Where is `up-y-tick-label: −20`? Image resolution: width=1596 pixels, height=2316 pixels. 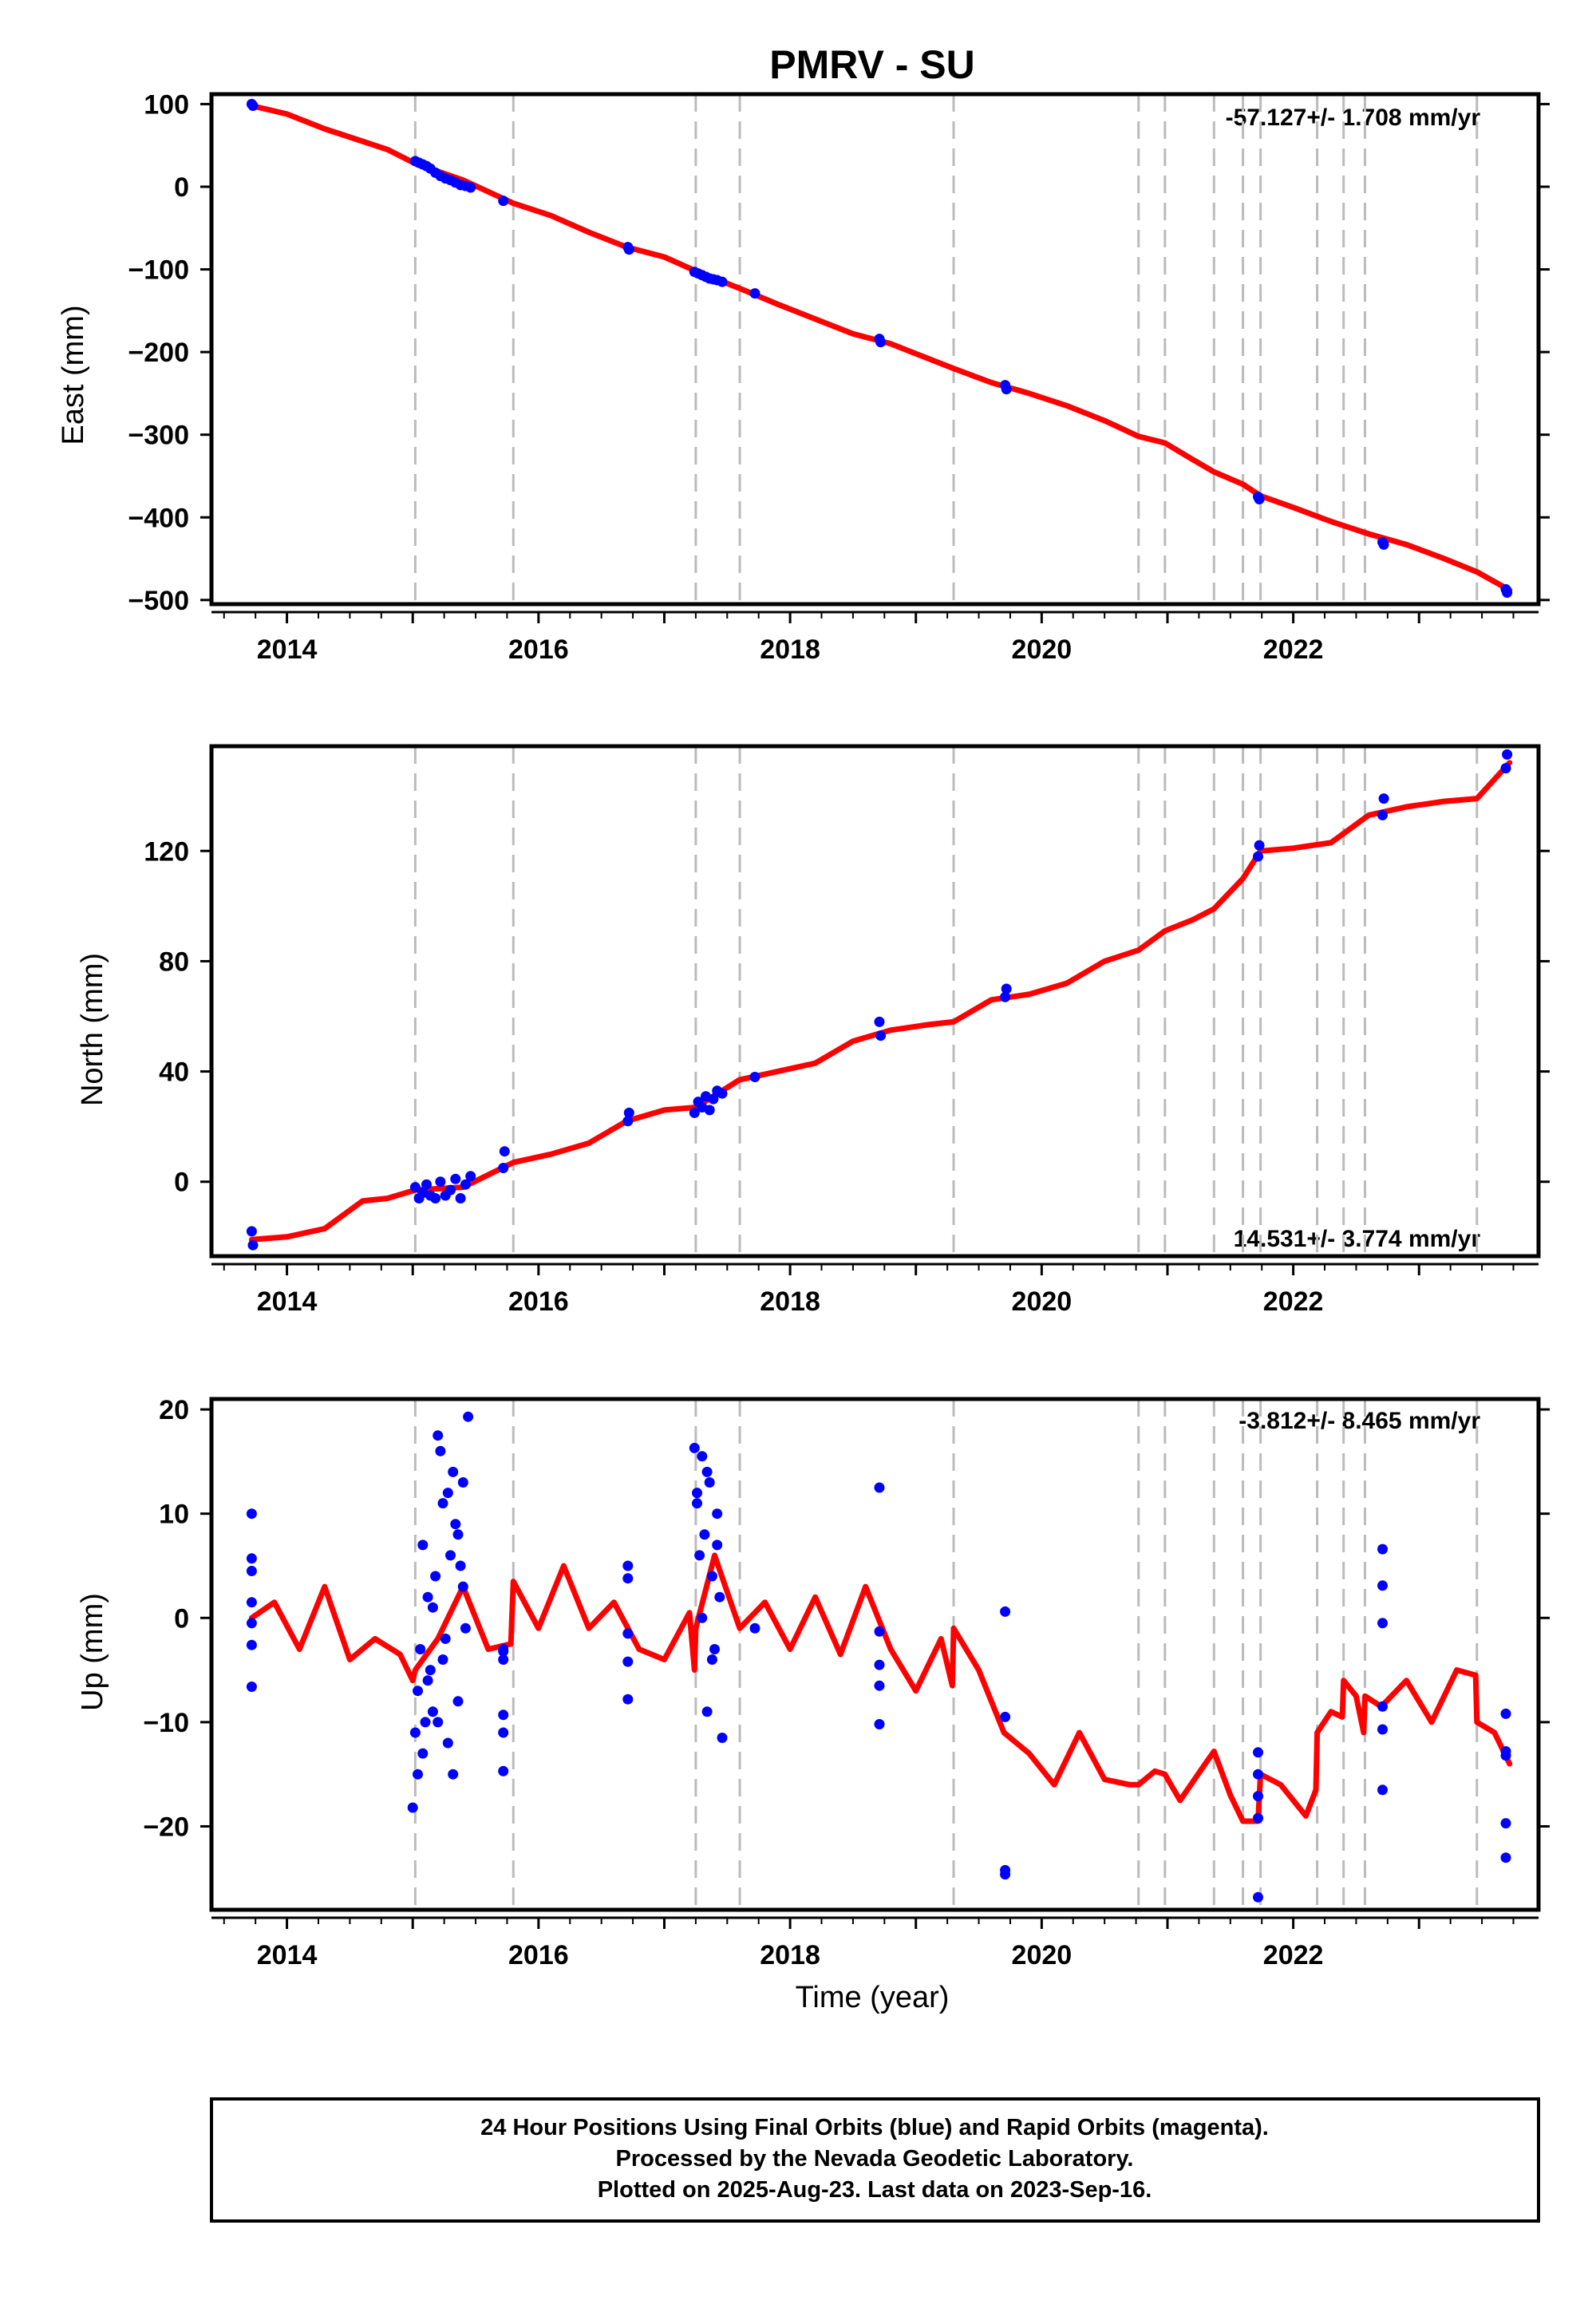
up-y-tick-label: −20 is located at coordinates (166, 1827).